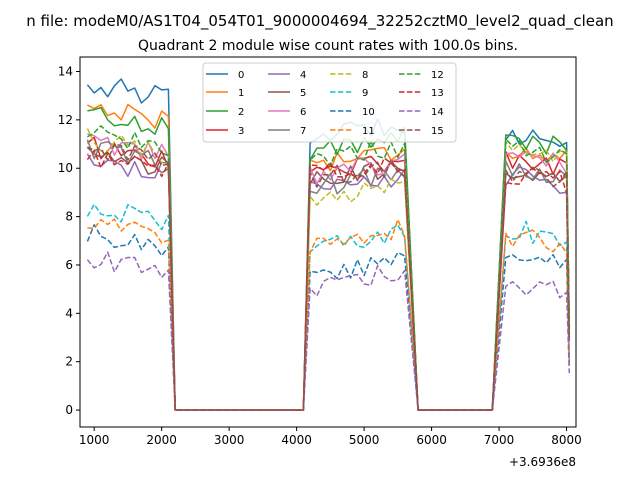 The image size is (640, 480). What do you see at coordinates (437, 75) in the screenshot?
I see `legend-label-12: 12` at bounding box center [437, 75].